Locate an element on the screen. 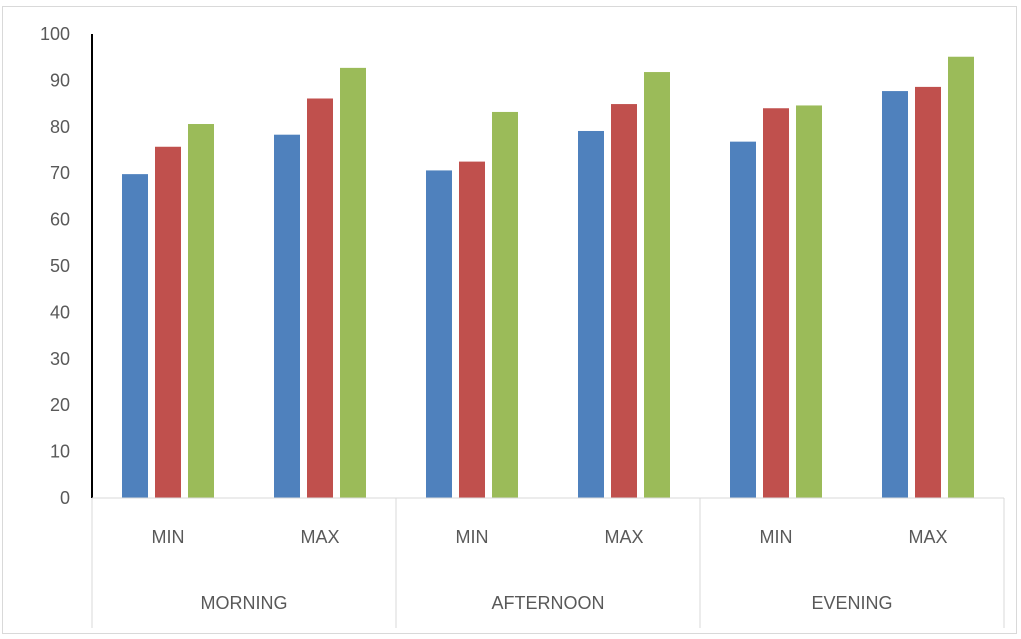 Image resolution: width=1021 pixels, height=639 pixels. x-group-label: MORNING is located at coordinates (244, 603).